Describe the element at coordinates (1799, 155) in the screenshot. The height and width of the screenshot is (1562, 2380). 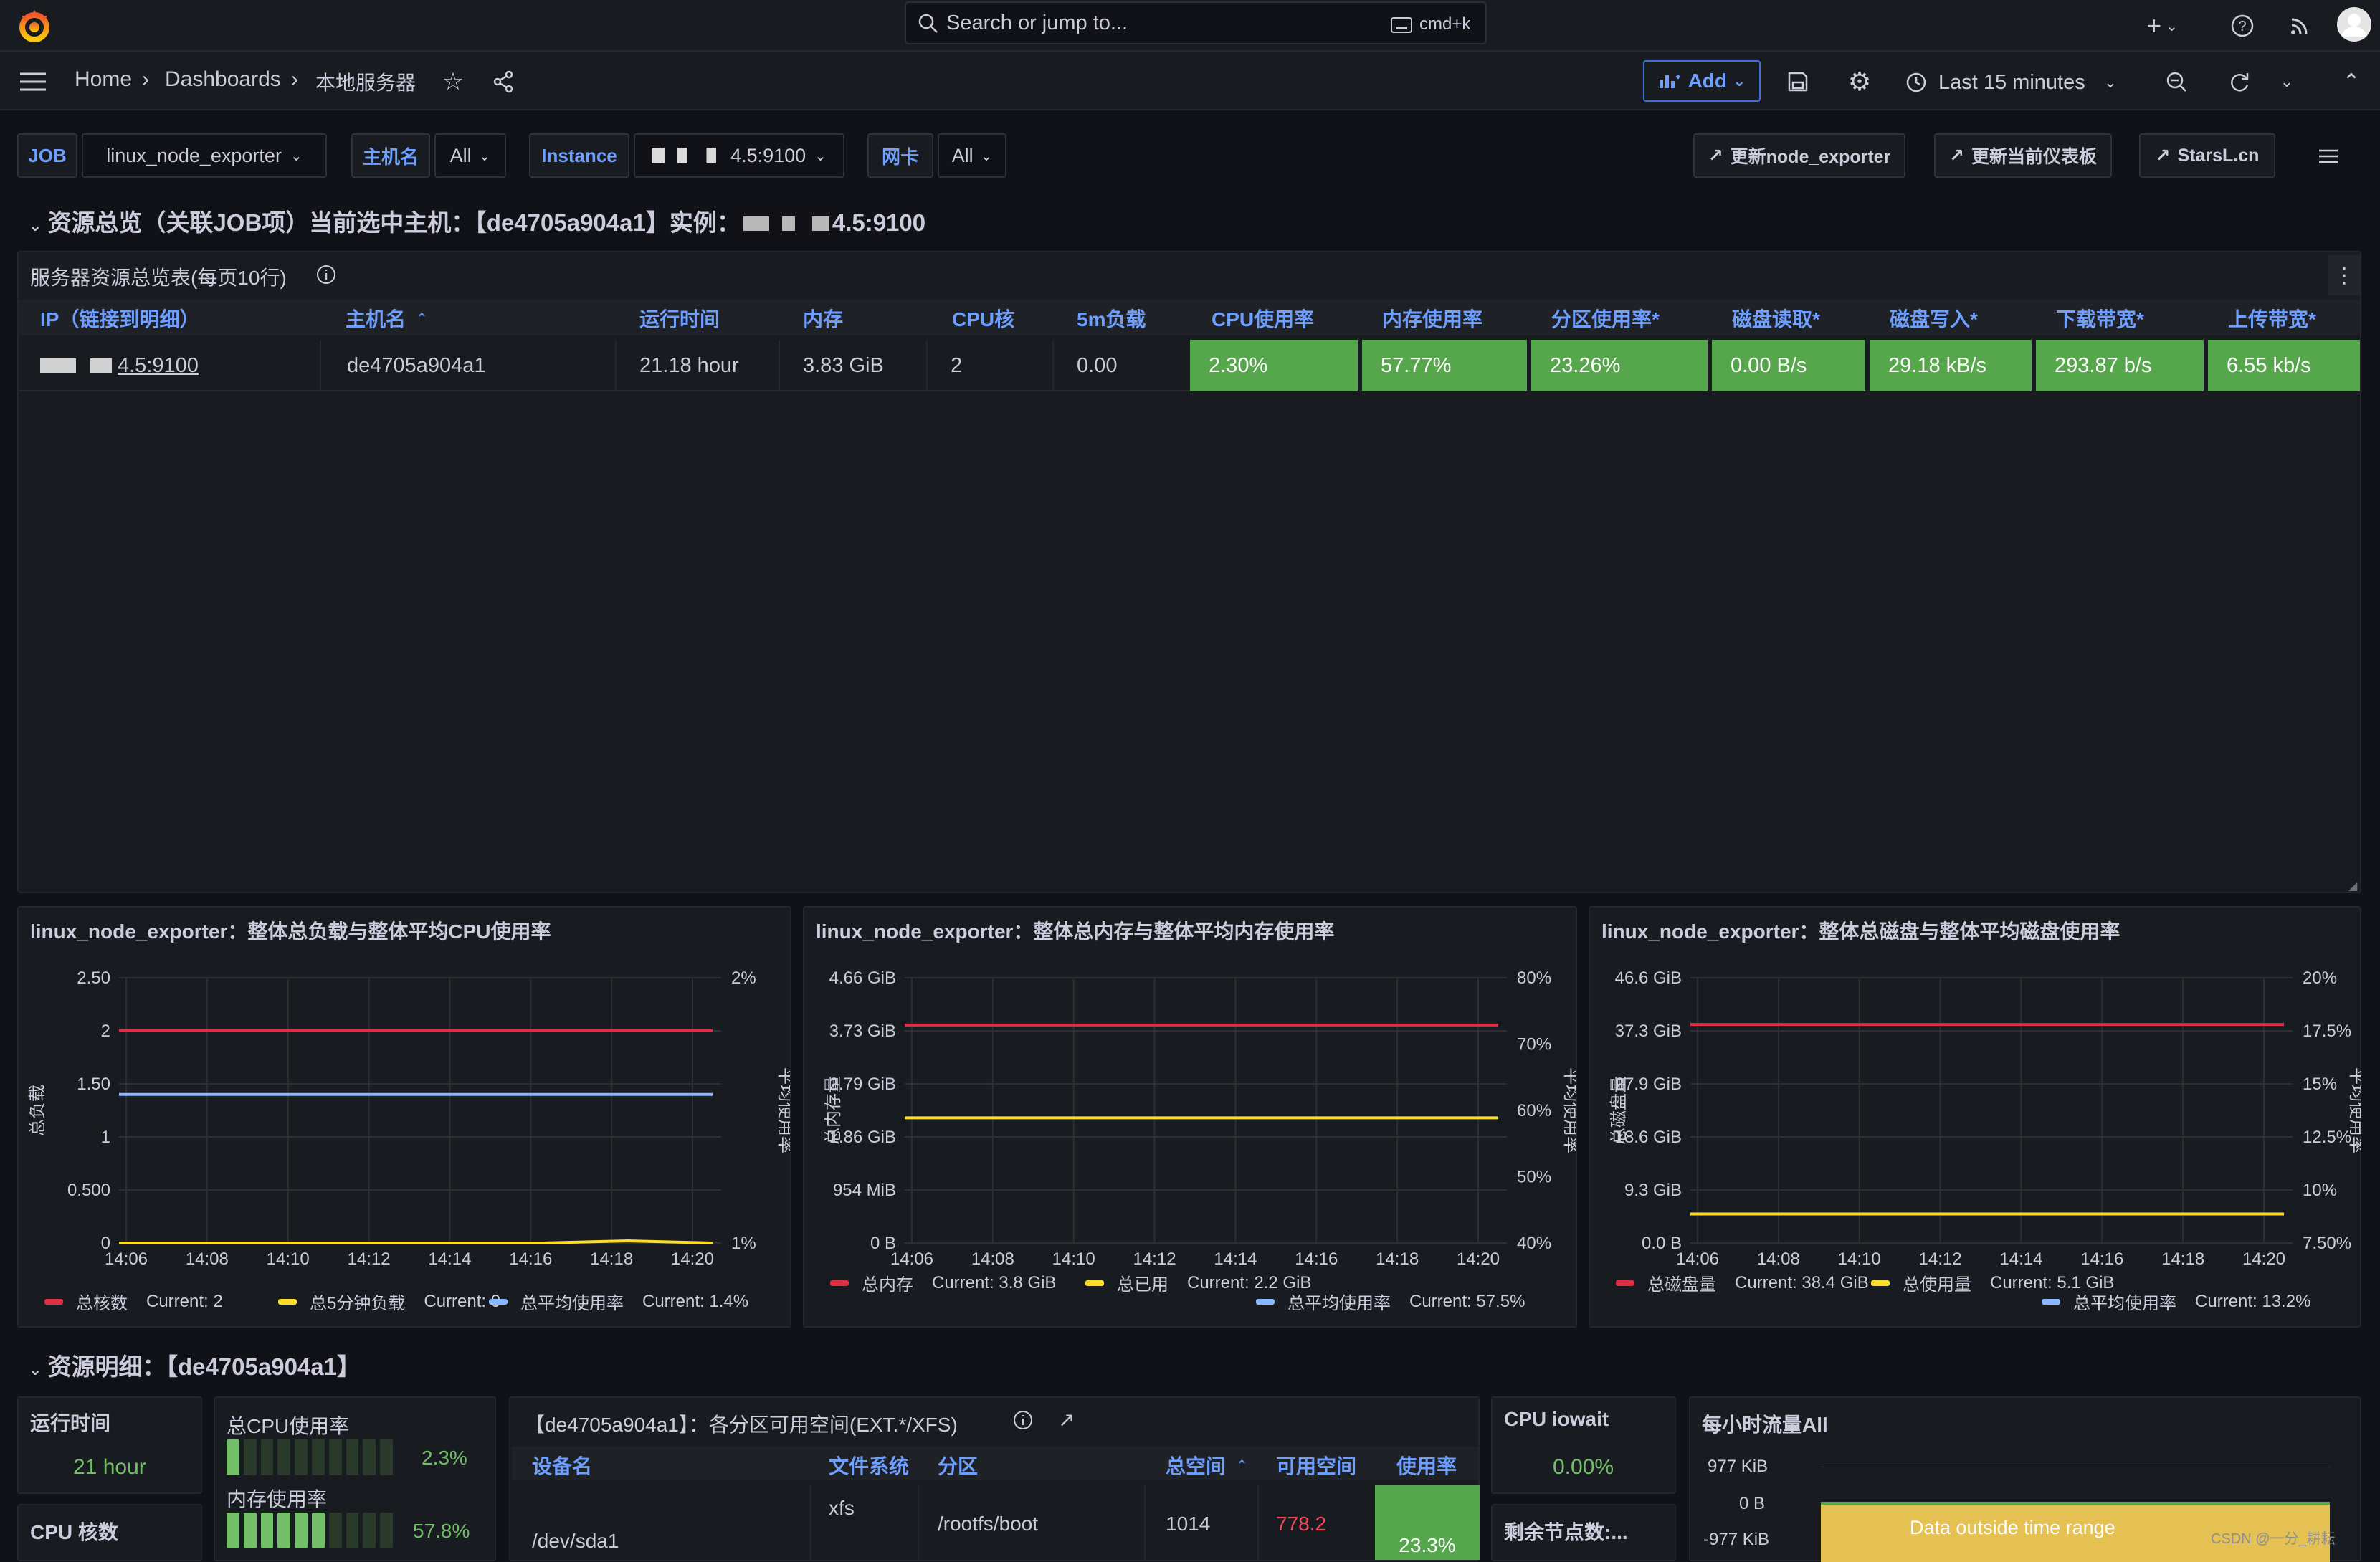
I see `link-update-exporter: ↗ 更新node_exporter` at that location.